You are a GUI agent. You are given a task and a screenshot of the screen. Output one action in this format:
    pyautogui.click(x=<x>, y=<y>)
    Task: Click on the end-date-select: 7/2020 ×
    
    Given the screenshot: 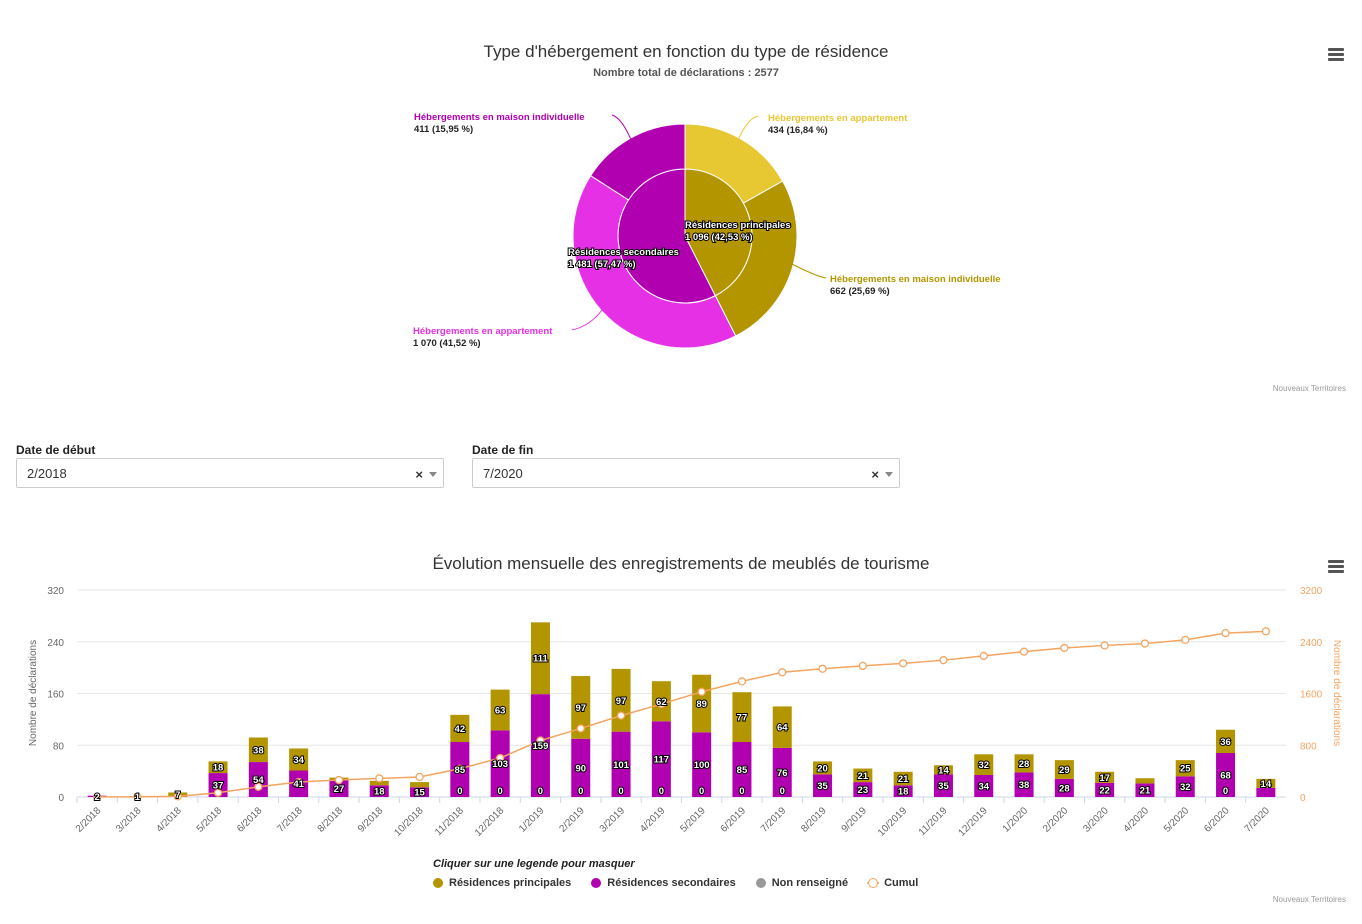 What is the action you would take?
    pyautogui.click(x=686, y=473)
    